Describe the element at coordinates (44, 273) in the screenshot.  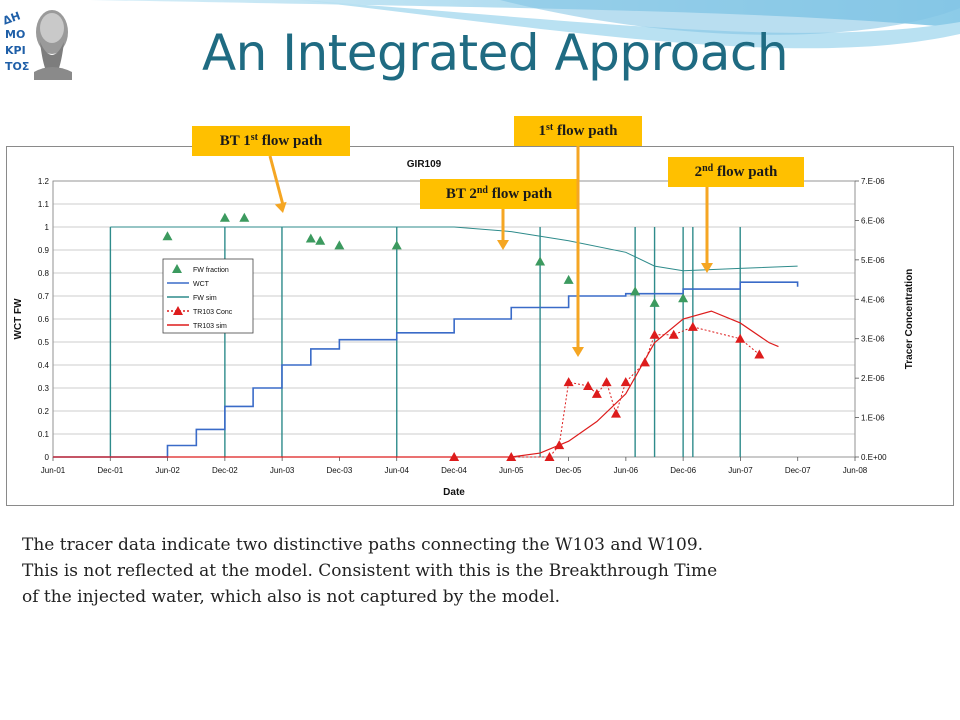
I see `y-tick-label: 0.8` at that location.